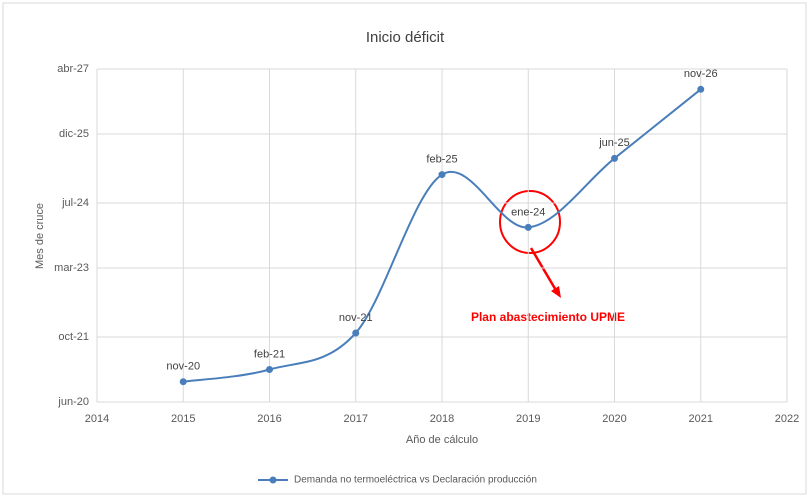 This screenshot has width=809, height=497. Describe the element at coordinates (787, 419) in the screenshot. I see `x-tick-label: 2022` at that location.